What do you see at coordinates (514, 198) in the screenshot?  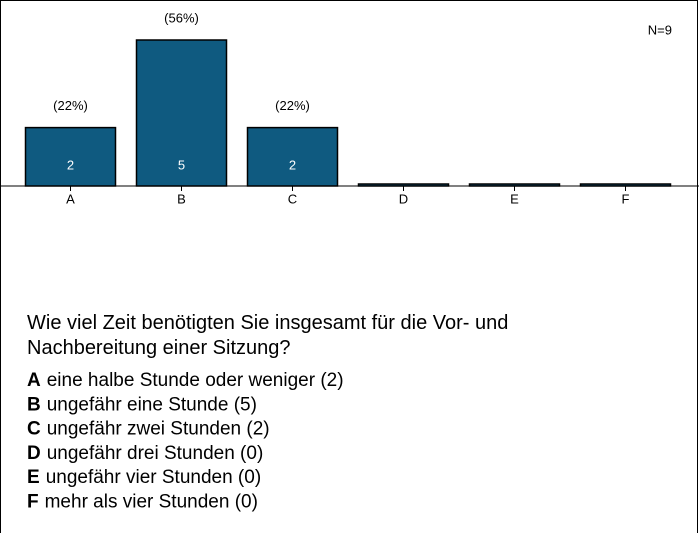 I see `x-tick-label: E` at bounding box center [514, 198].